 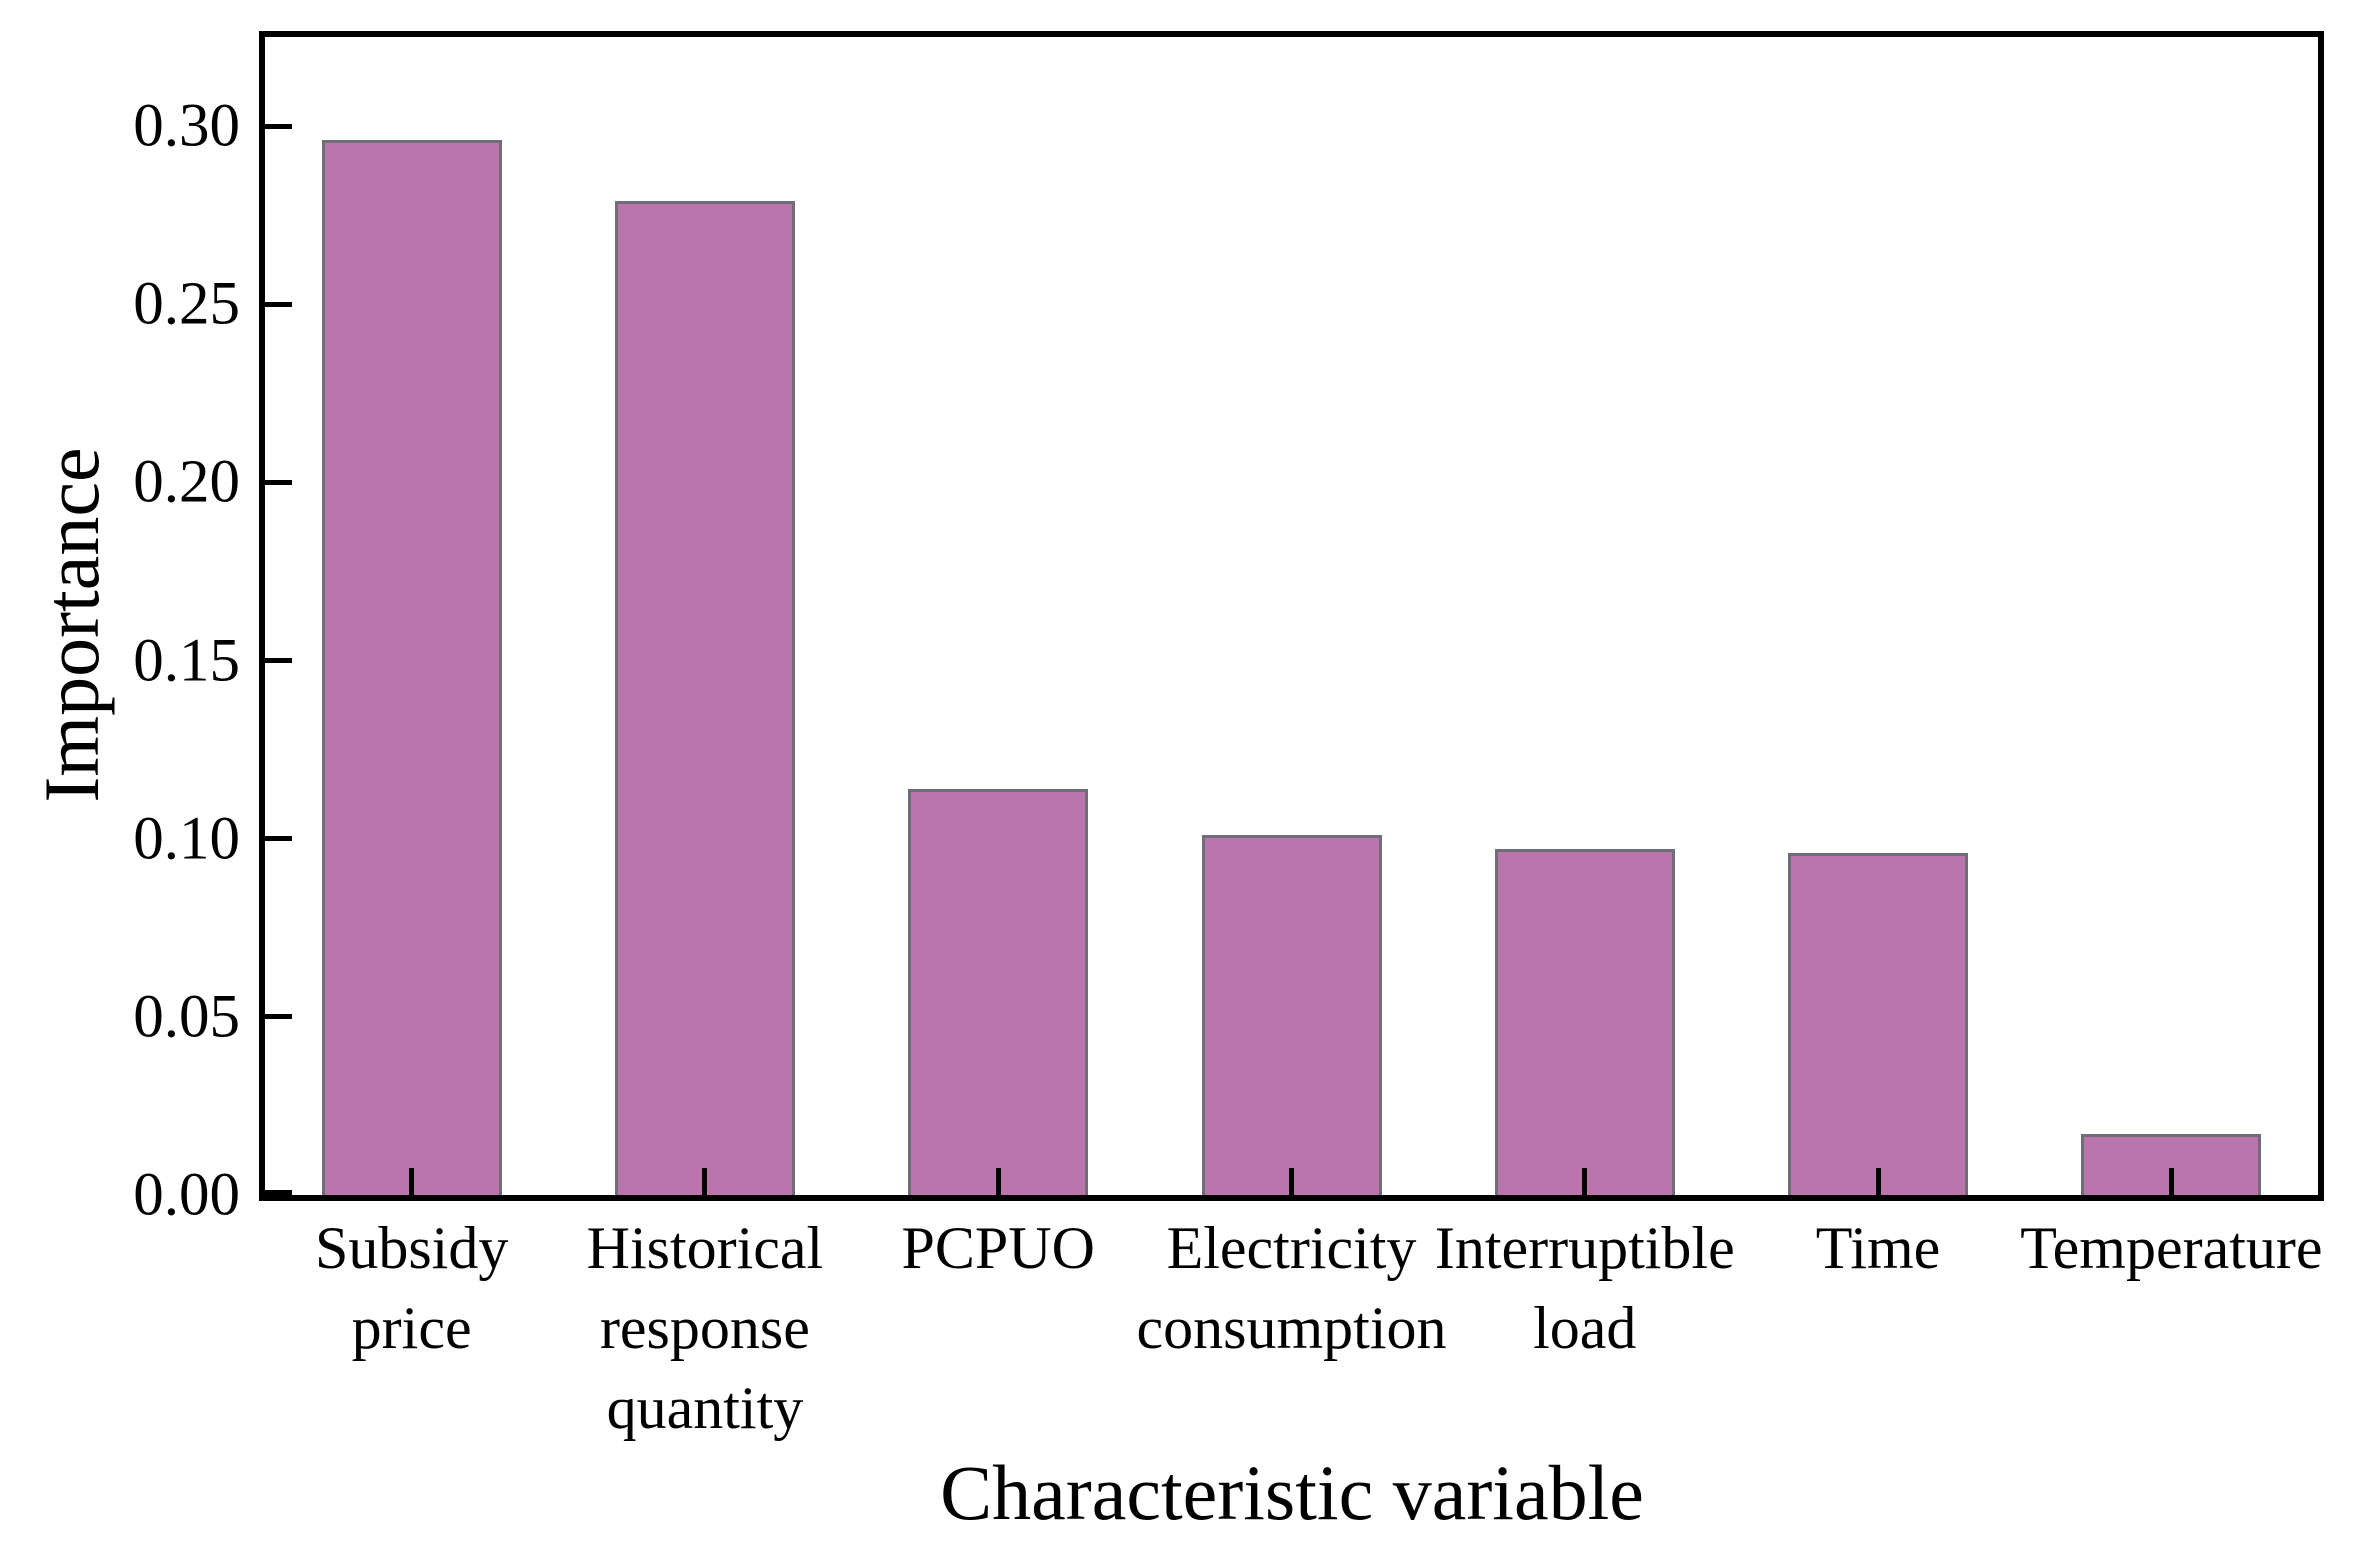 What do you see at coordinates (186, 482) in the screenshot?
I see `y-tick-label: 0.20` at bounding box center [186, 482].